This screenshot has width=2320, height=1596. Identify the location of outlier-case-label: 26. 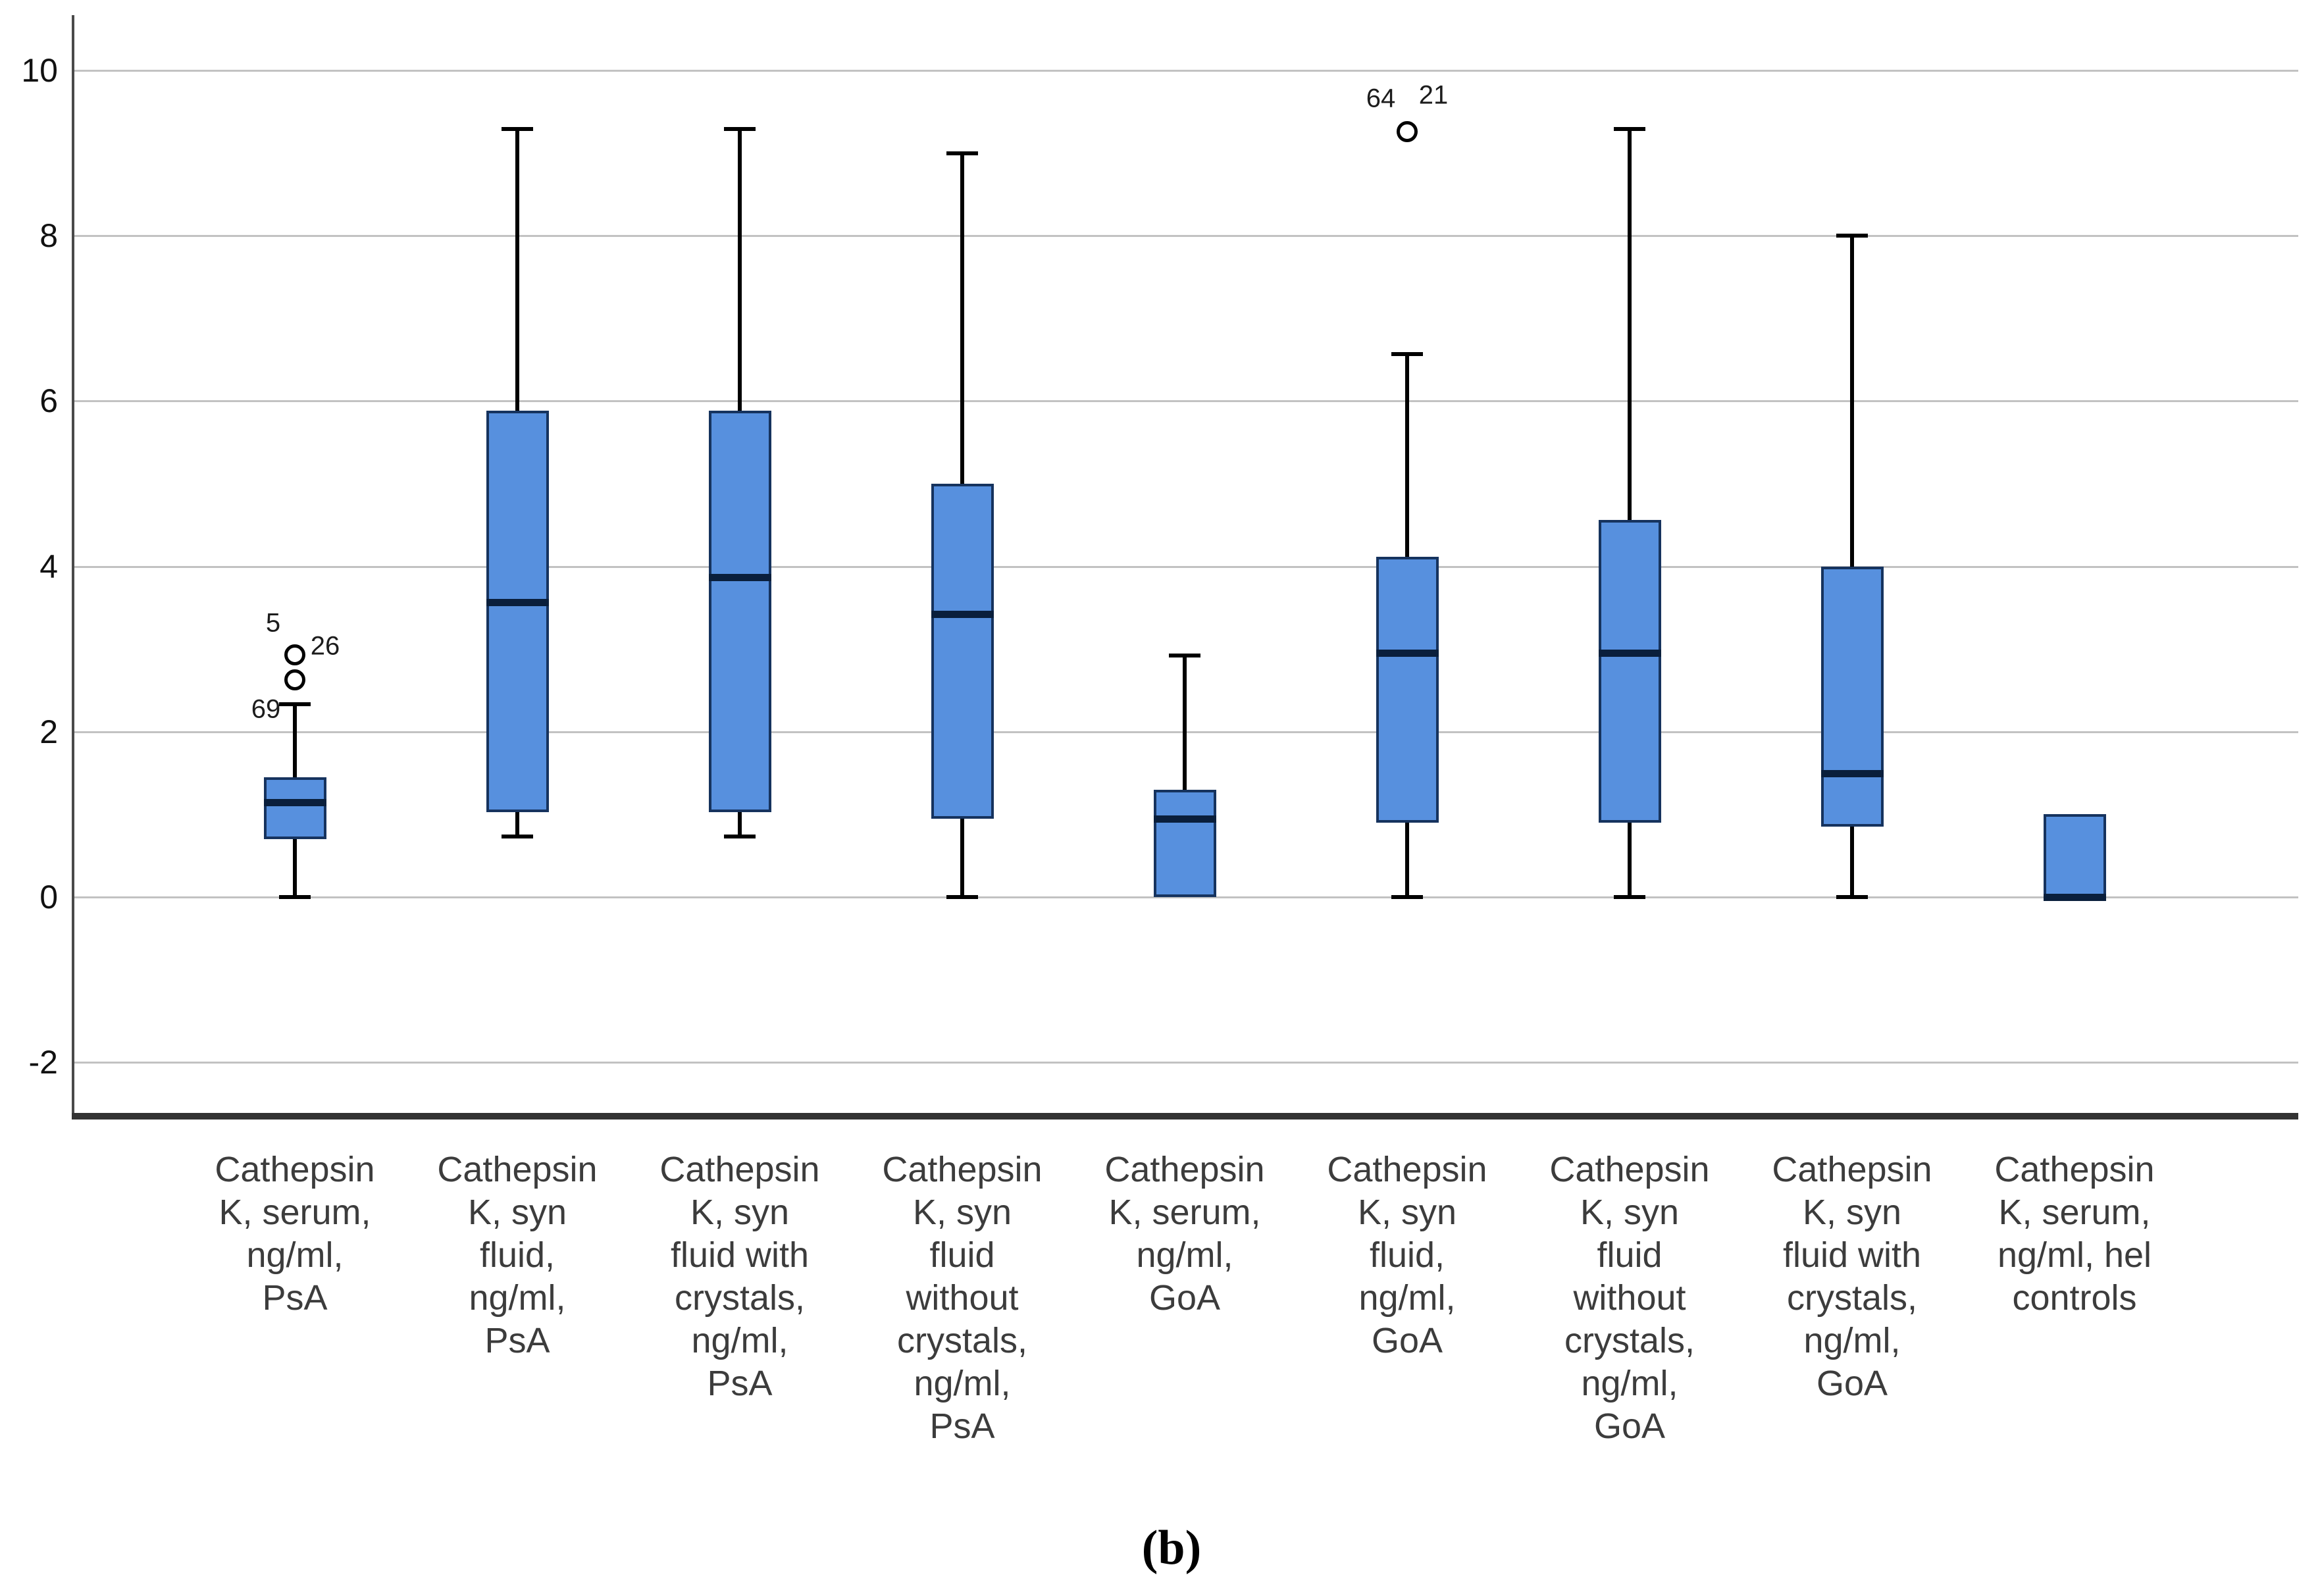
(325, 646).